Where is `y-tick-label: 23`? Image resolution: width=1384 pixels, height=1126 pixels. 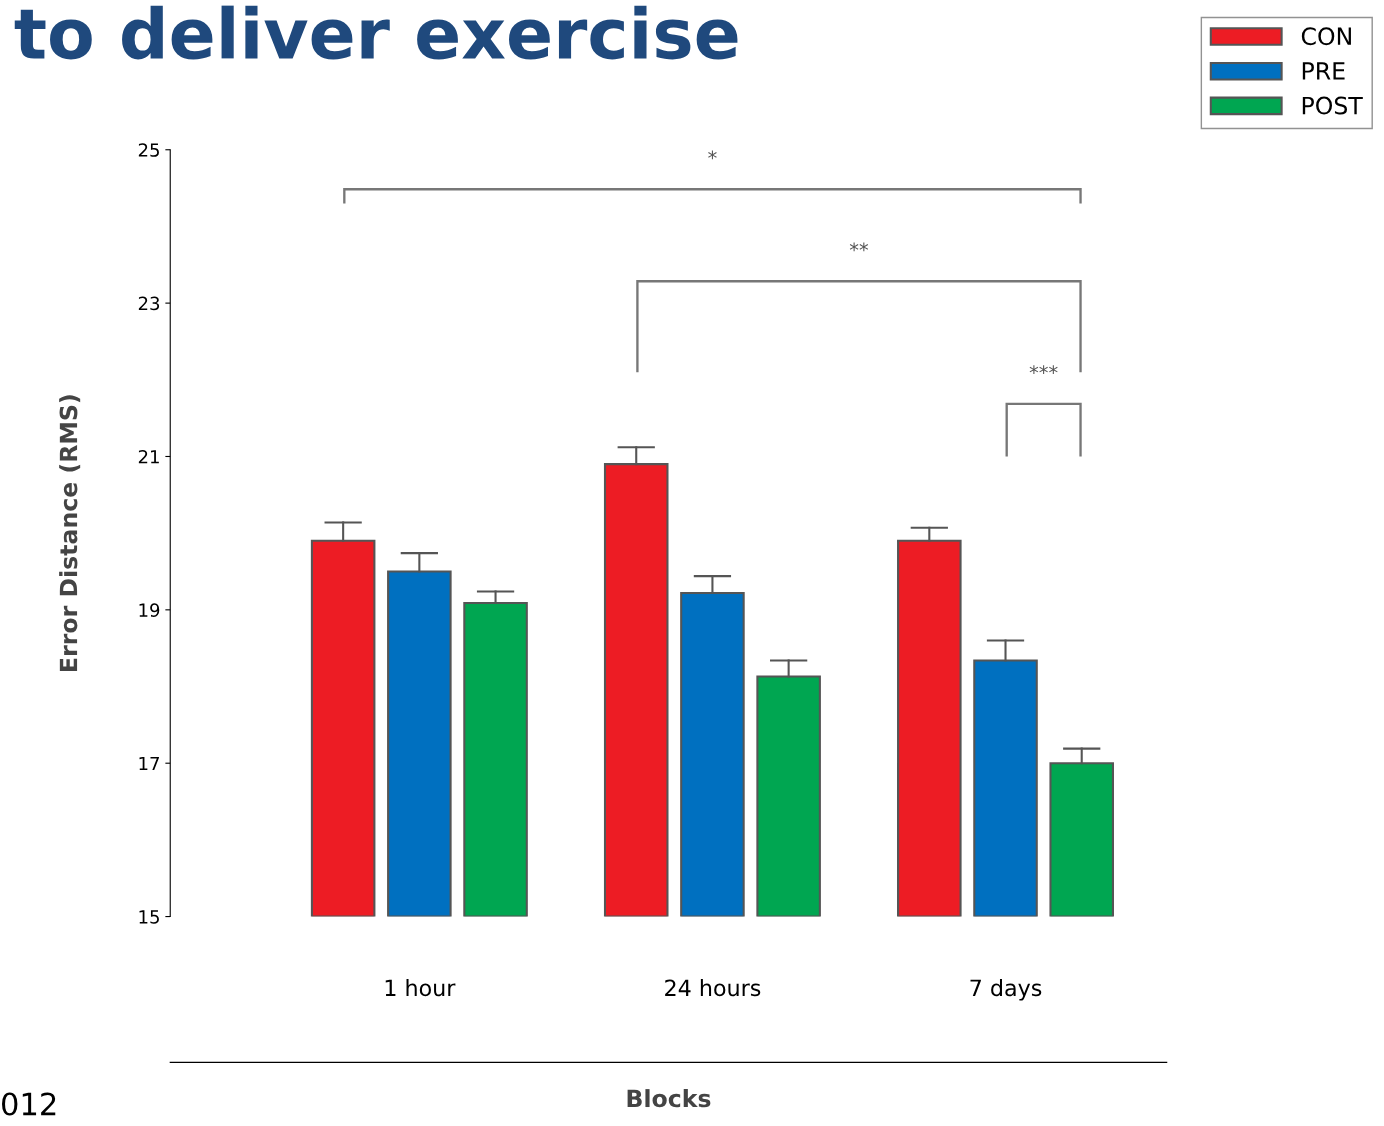
y-tick-label: 23 is located at coordinates (149, 303).